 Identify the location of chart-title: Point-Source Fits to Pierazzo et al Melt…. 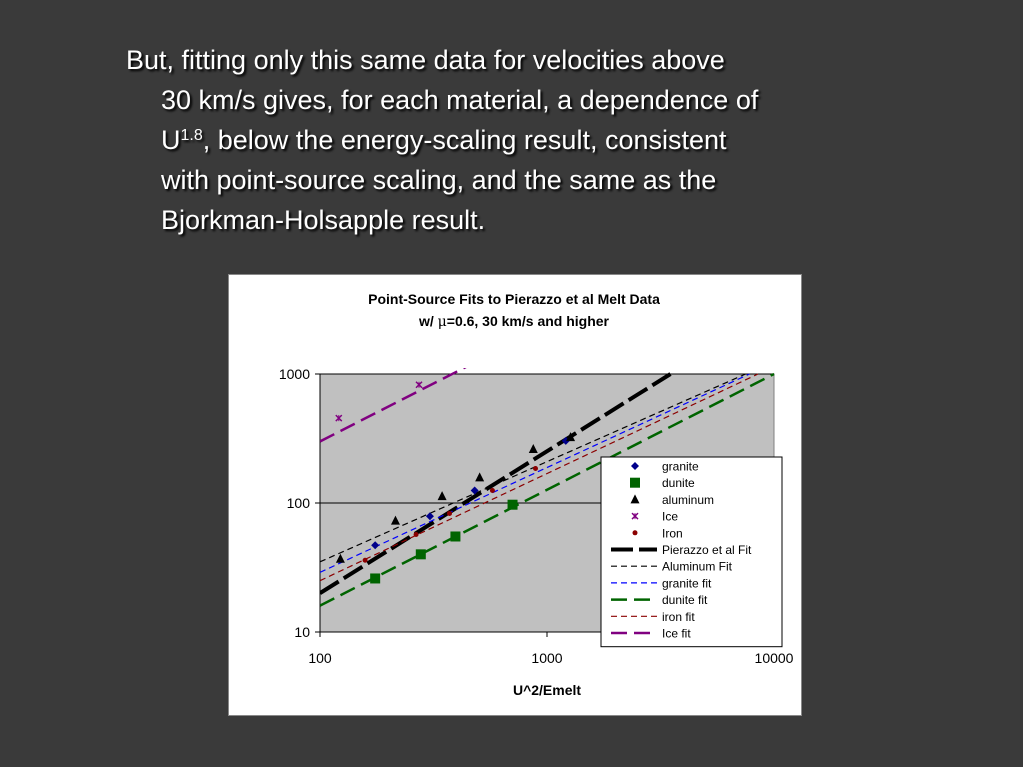
(514, 299).